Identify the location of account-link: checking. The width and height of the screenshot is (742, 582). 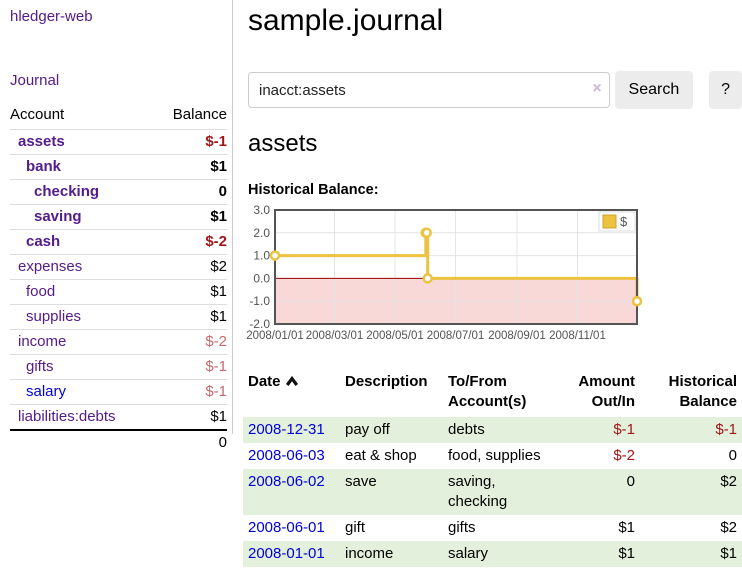
(67, 191).